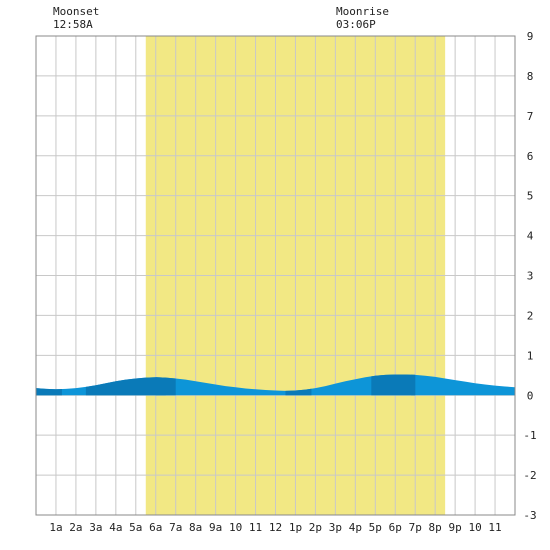 The width and height of the screenshot is (550, 550). Describe the element at coordinates (73, 24) in the screenshot. I see `moonset-time: 12:58A` at that location.